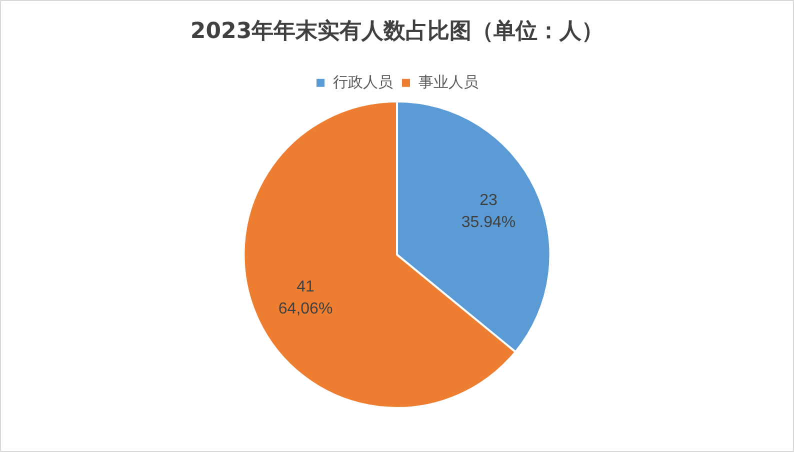 Image resolution: width=794 pixels, height=452 pixels. What do you see at coordinates (397, 31) in the screenshot?
I see `chart-title: 2023年年末实有人数占比图（单位：人）` at bounding box center [397, 31].